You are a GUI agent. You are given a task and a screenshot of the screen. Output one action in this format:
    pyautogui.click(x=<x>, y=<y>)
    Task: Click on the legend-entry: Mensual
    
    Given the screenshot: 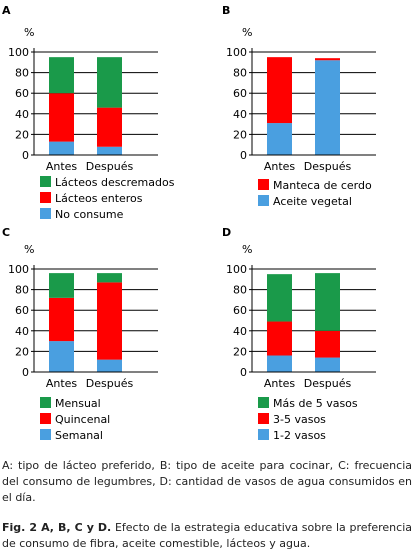 What is the action you would take?
    pyautogui.click(x=78, y=403)
    